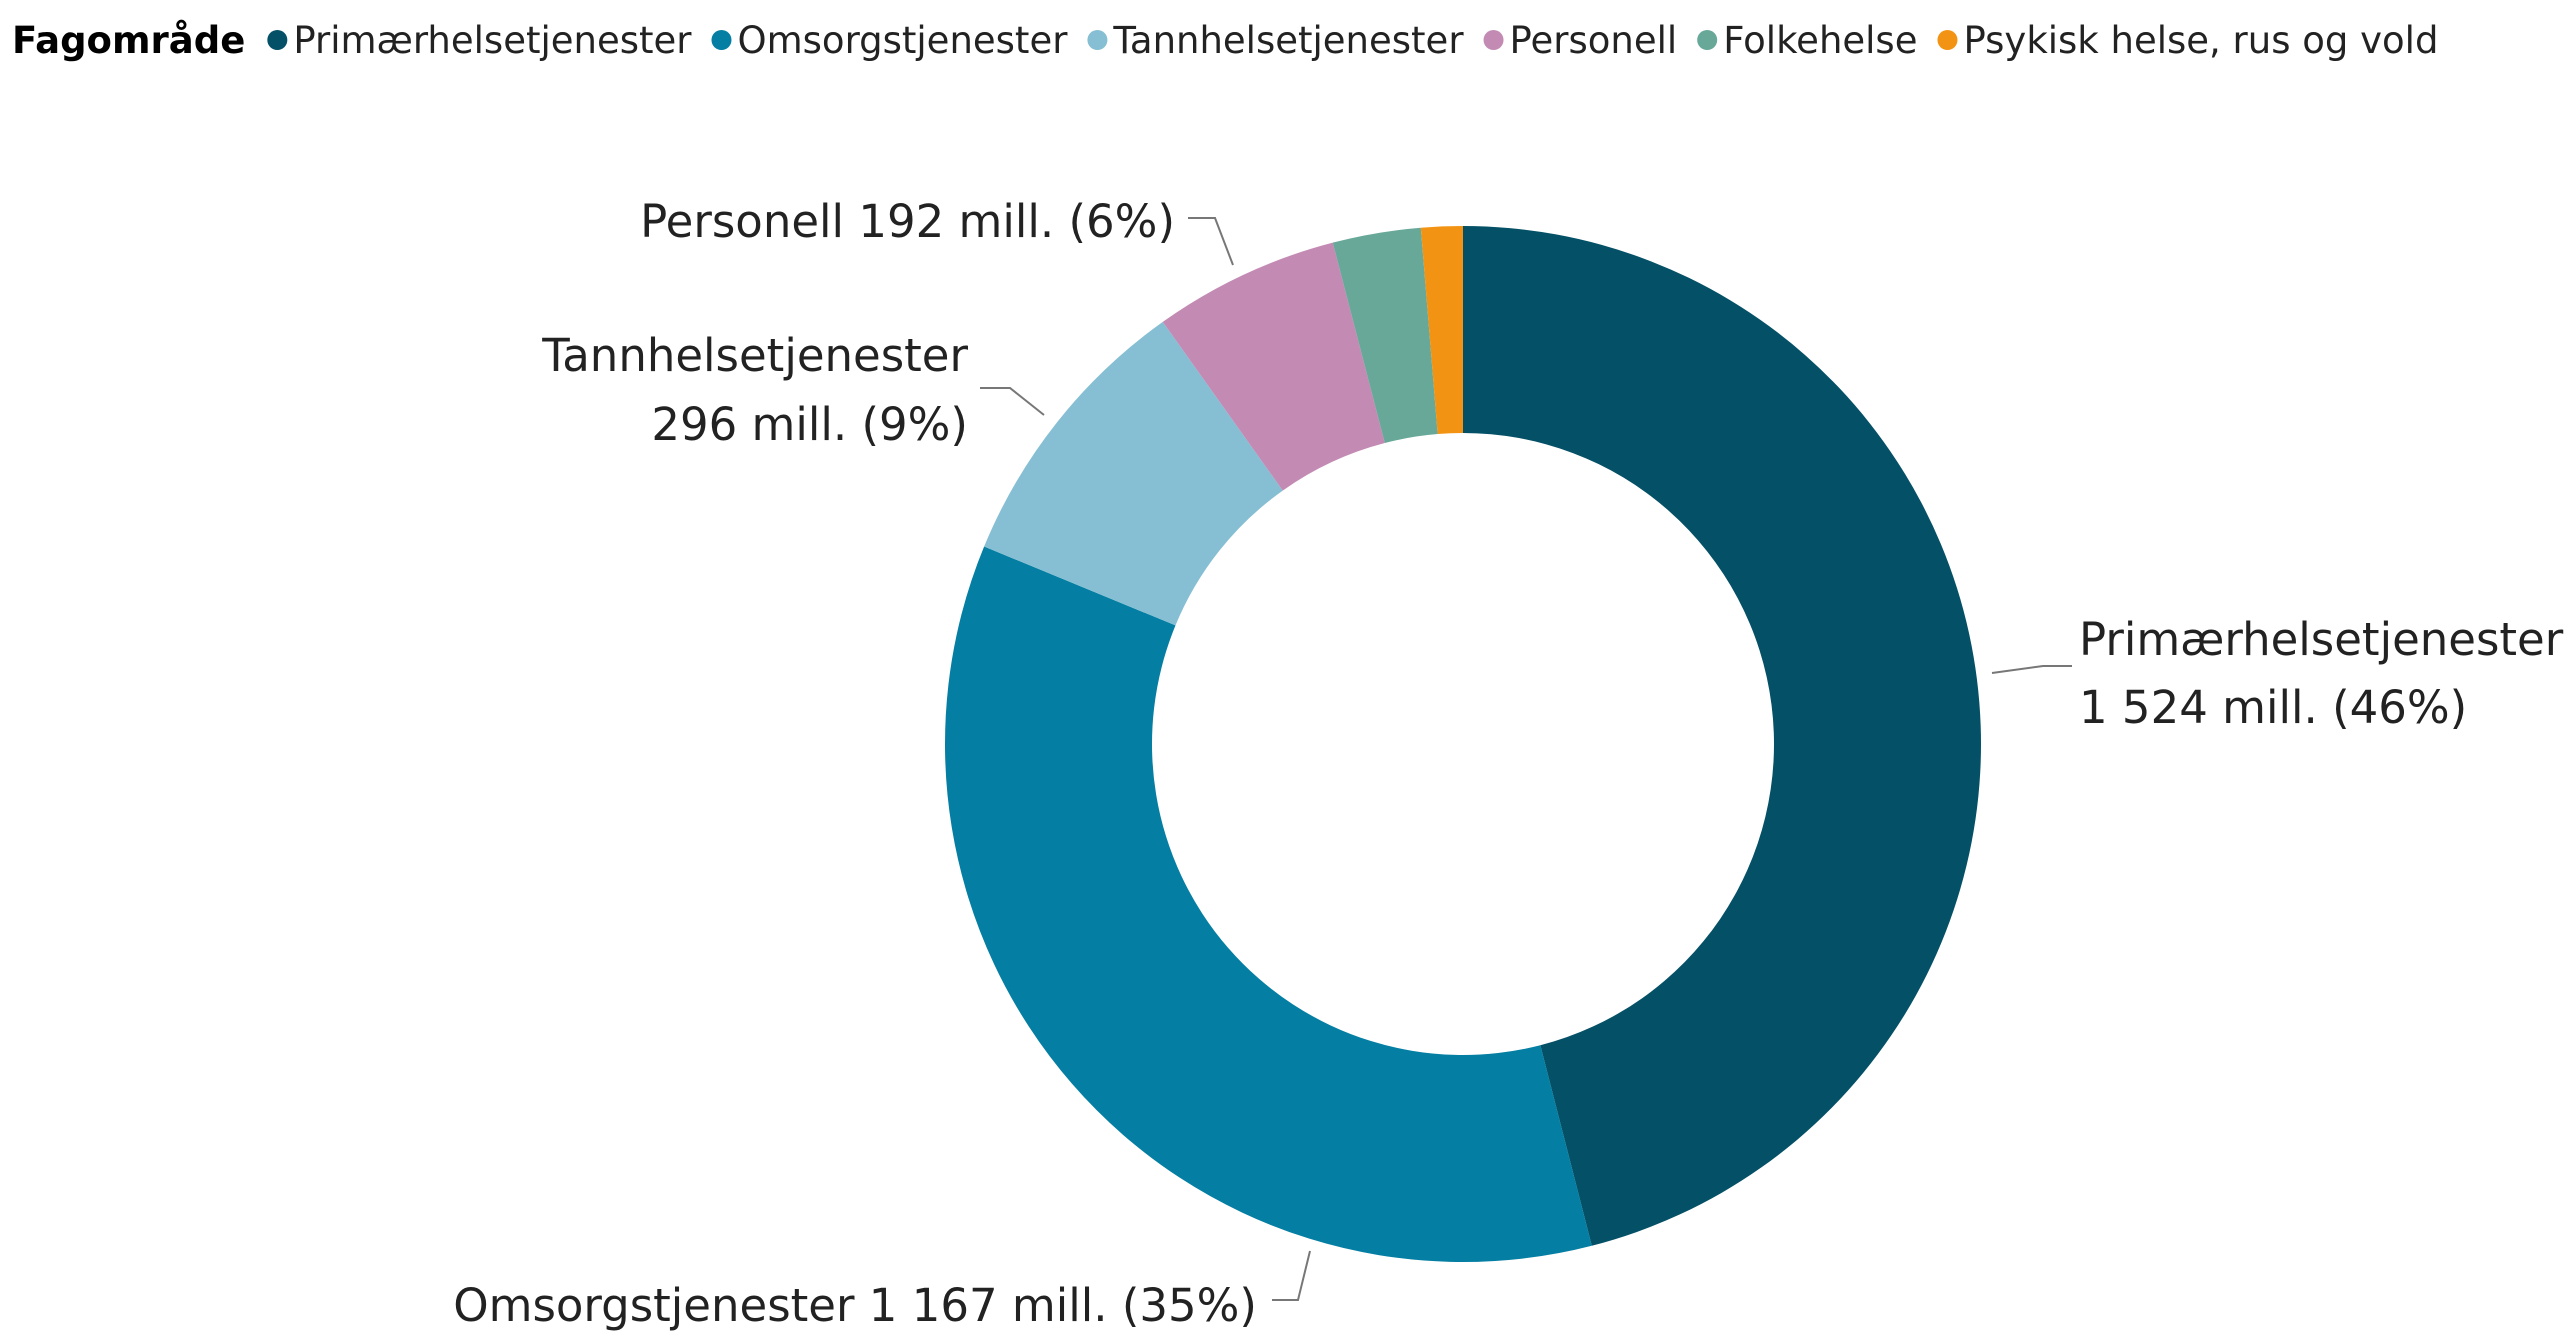 The image size is (2569, 1340). Describe the element at coordinates (1273, 366) in the screenshot. I see `slice-personell` at that location.